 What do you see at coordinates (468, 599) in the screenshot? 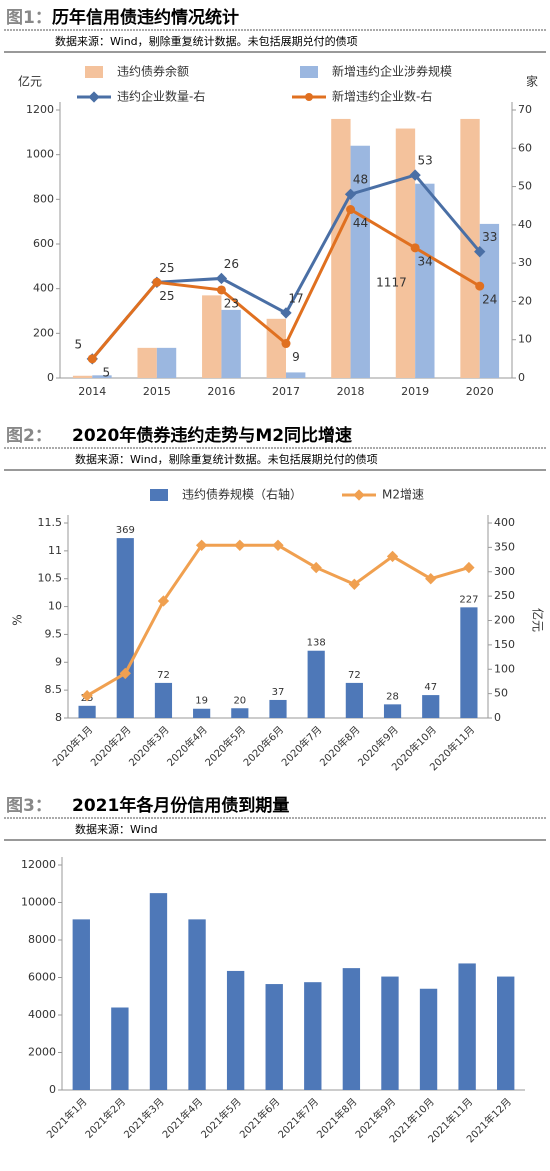
I see `data-label: 227` at bounding box center [468, 599].